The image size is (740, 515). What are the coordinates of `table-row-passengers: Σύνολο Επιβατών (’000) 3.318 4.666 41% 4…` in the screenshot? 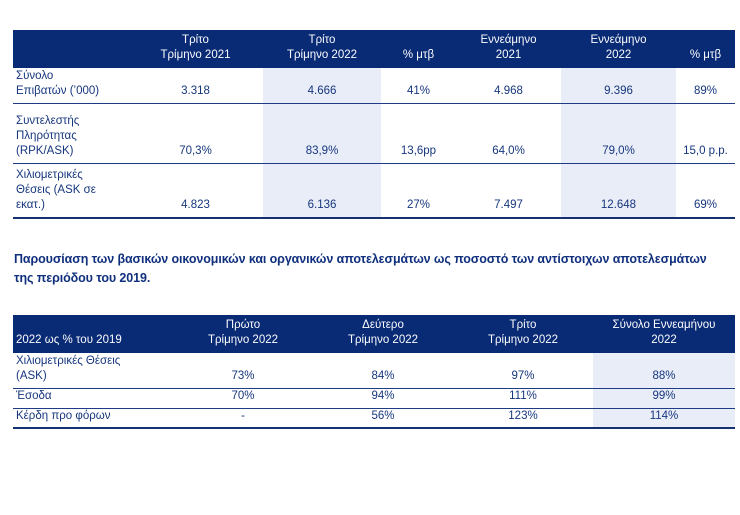 It's located at (374, 86).